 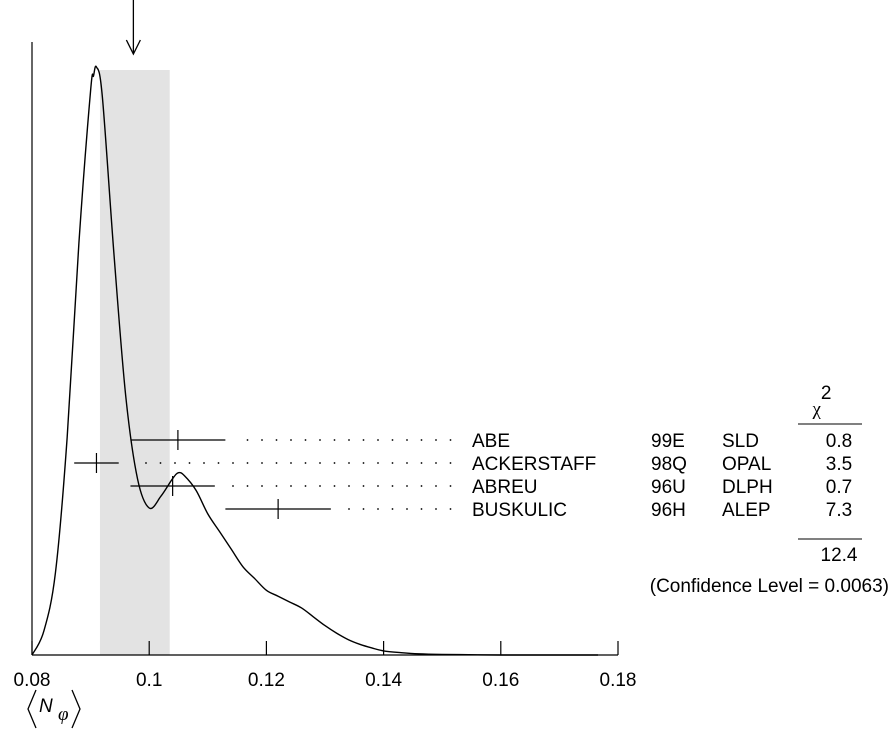 What do you see at coordinates (747, 487) in the screenshot?
I see `experiment-name: DLPH` at bounding box center [747, 487].